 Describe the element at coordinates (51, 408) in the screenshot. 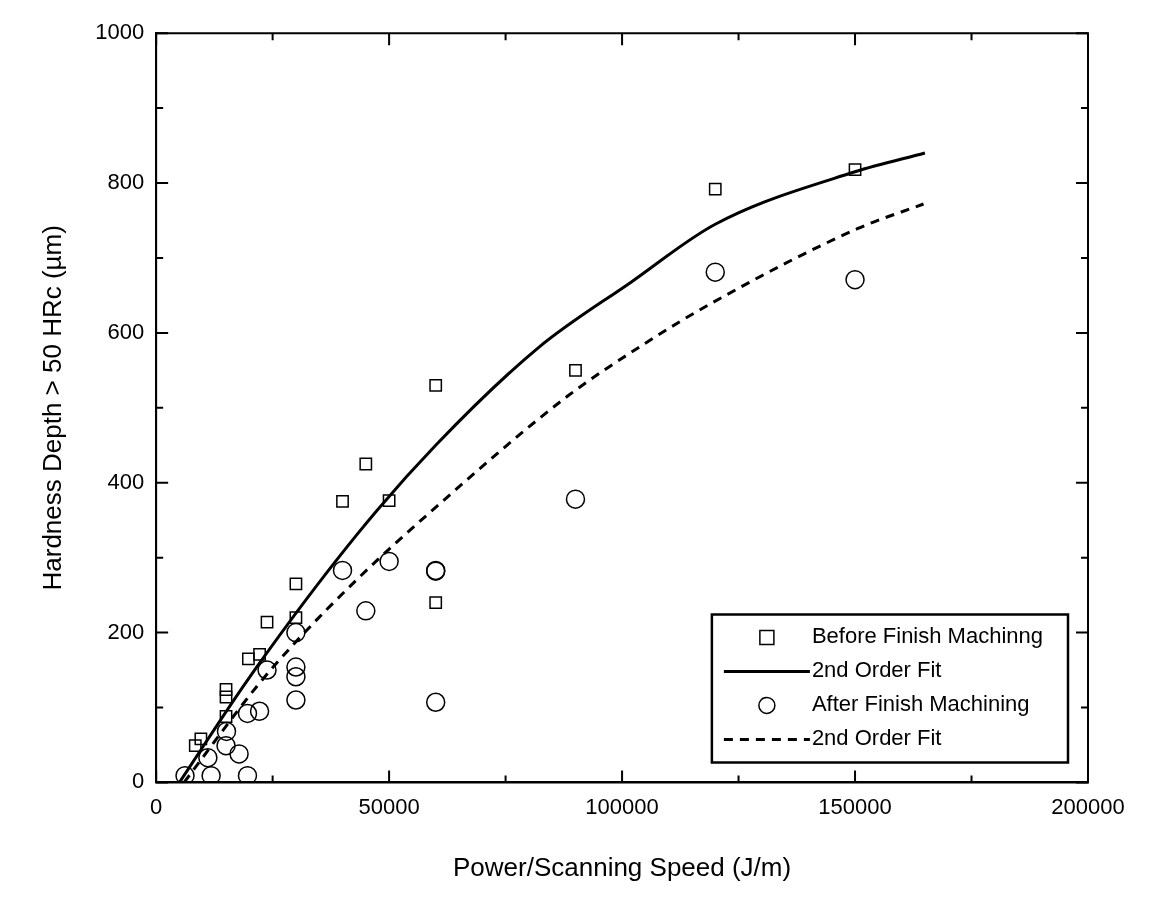

I see `y-axis-title: Hardness Depth > 50 HRc (µm)` at that location.